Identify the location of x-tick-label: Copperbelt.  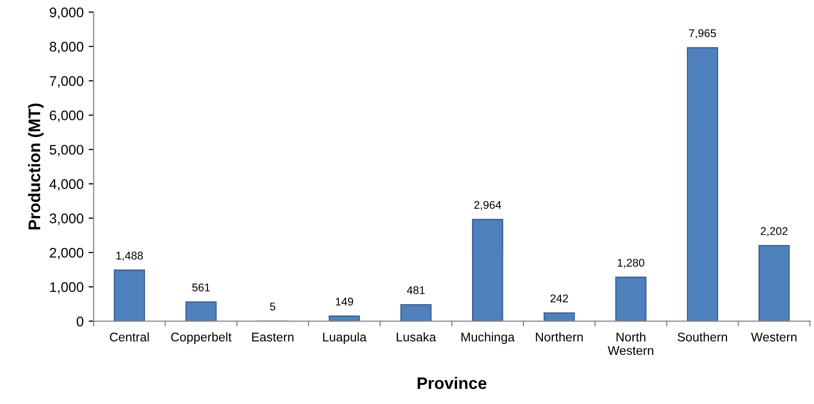
(201, 338).